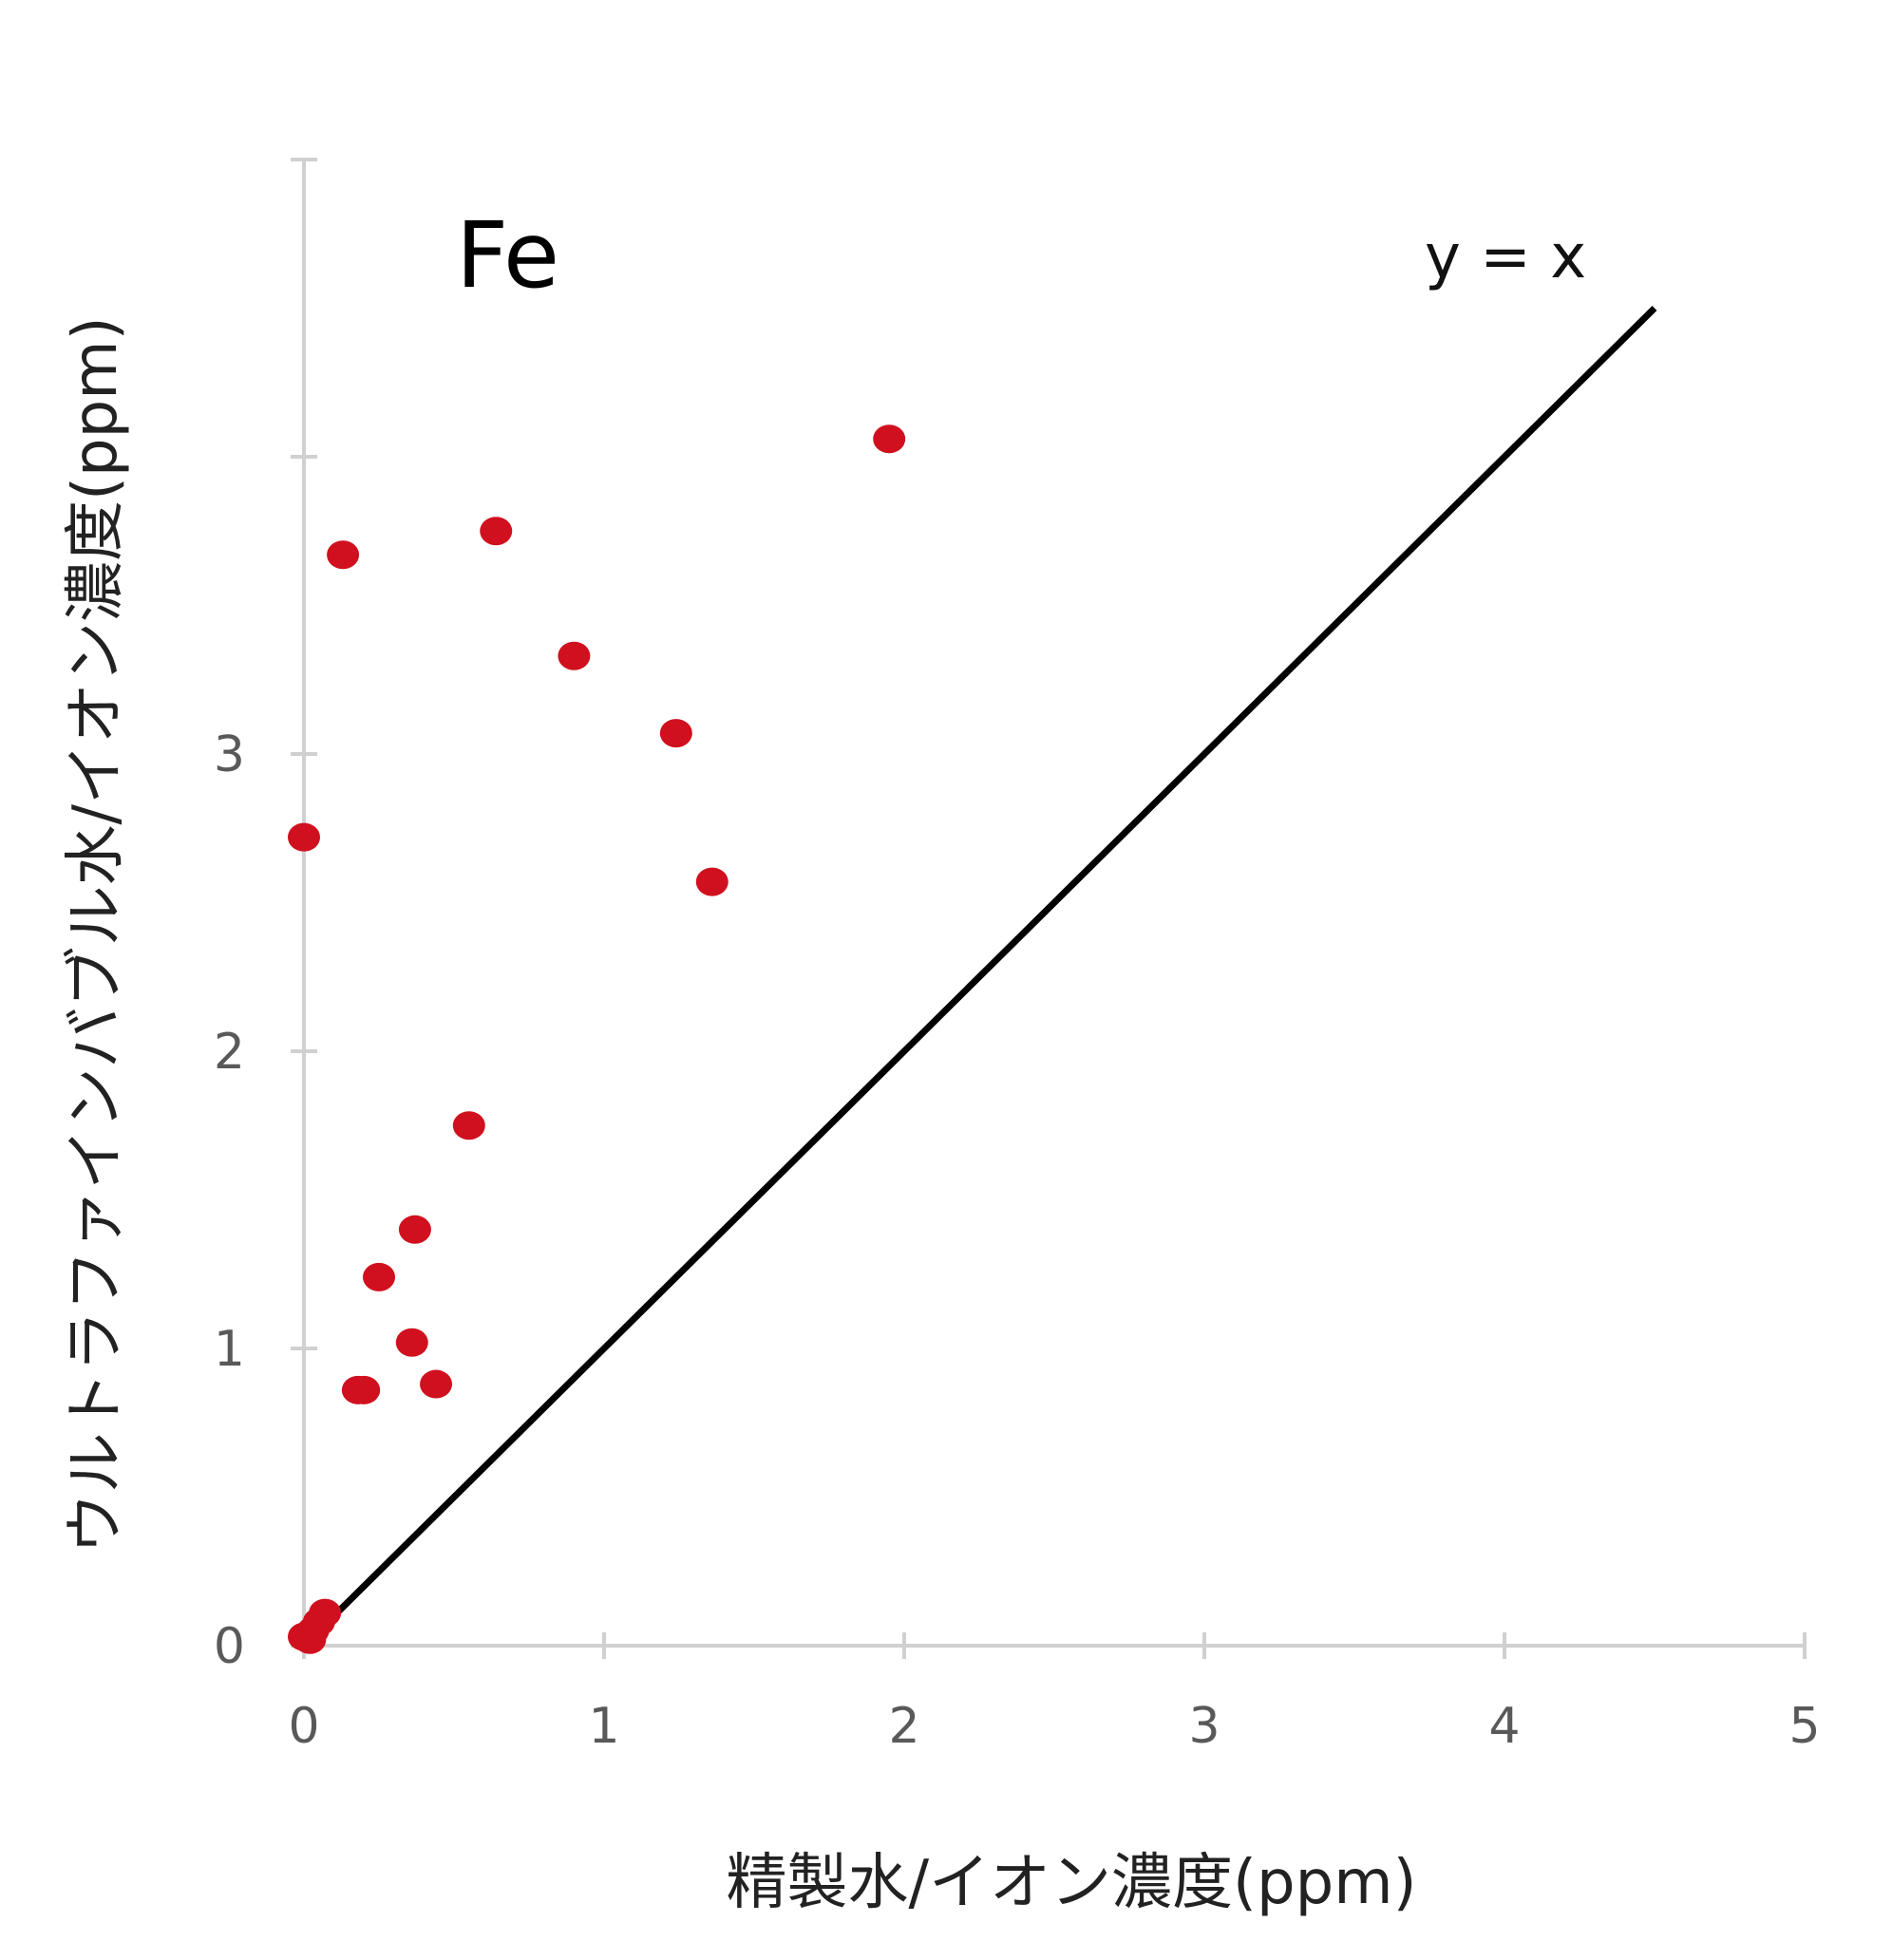 The image size is (1892, 1960). I want to click on y-axis-title: ウルトラファインバブル水/イオン濃度(ppm), so click(96, 935).